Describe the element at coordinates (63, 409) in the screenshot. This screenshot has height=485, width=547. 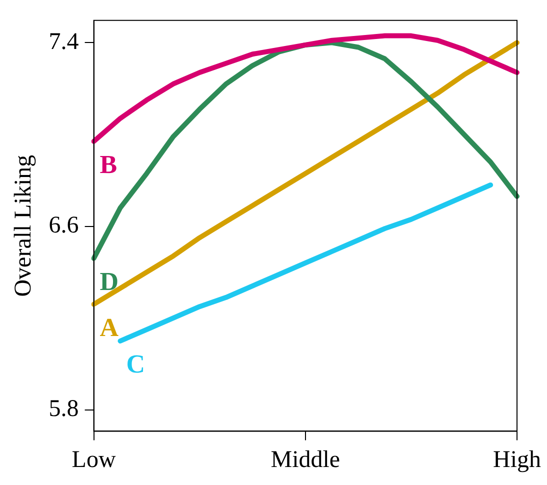
I see `y-tick-label: 5.8` at that location.